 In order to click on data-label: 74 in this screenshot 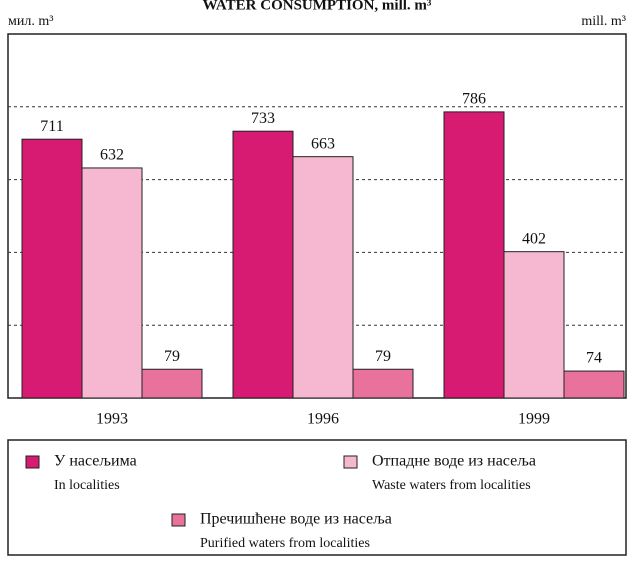, I will do `click(594, 358)`.